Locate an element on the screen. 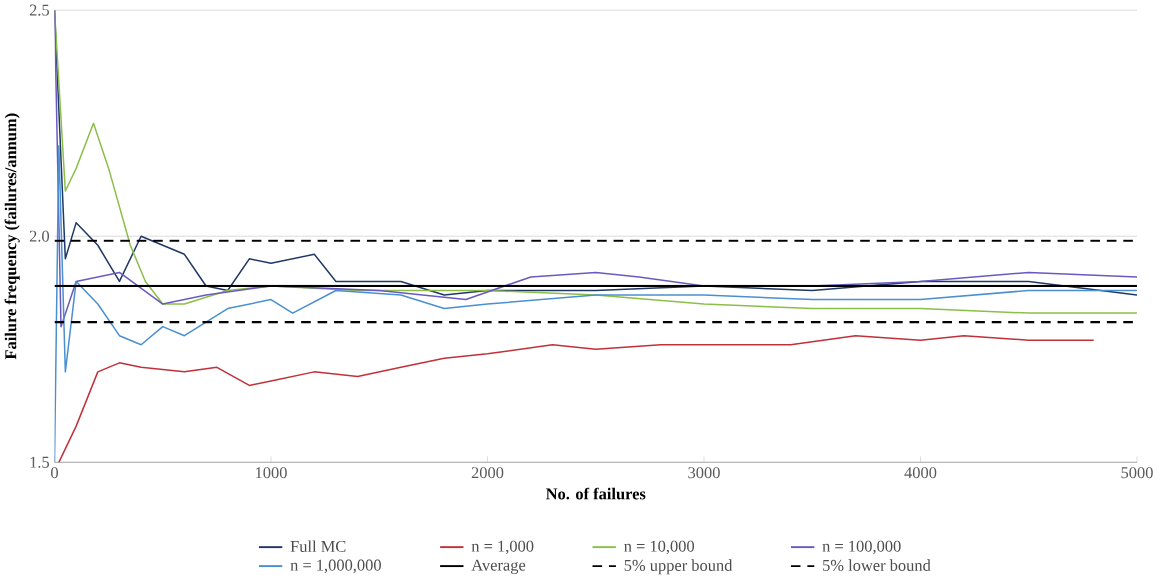 The height and width of the screenshot is (578, 1158). x-axis-title: No. of failures is located at coordinates (595, 493).